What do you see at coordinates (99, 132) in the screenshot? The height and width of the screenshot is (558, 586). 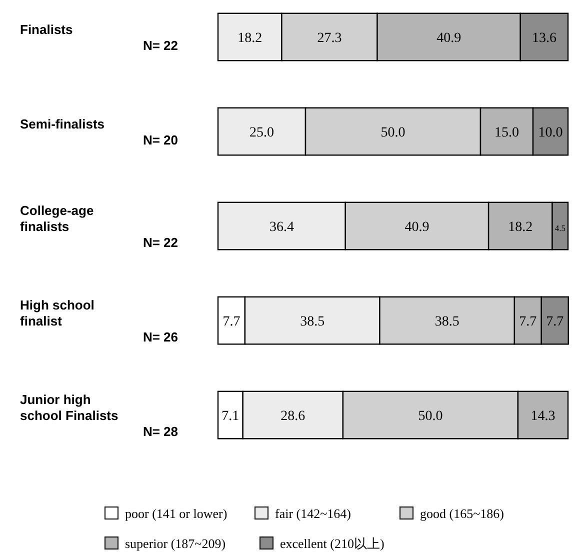 I see `category-label: Semi-finalists N= 20` at bounding box center [99, 132].